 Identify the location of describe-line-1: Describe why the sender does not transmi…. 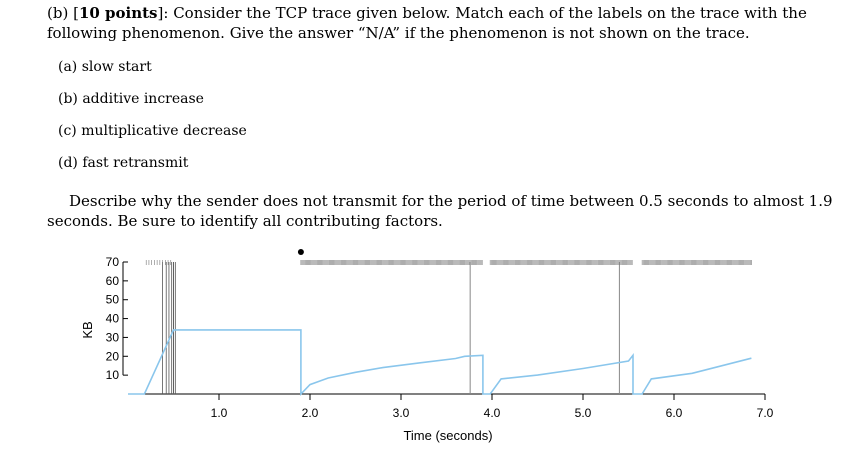
(451, 201).